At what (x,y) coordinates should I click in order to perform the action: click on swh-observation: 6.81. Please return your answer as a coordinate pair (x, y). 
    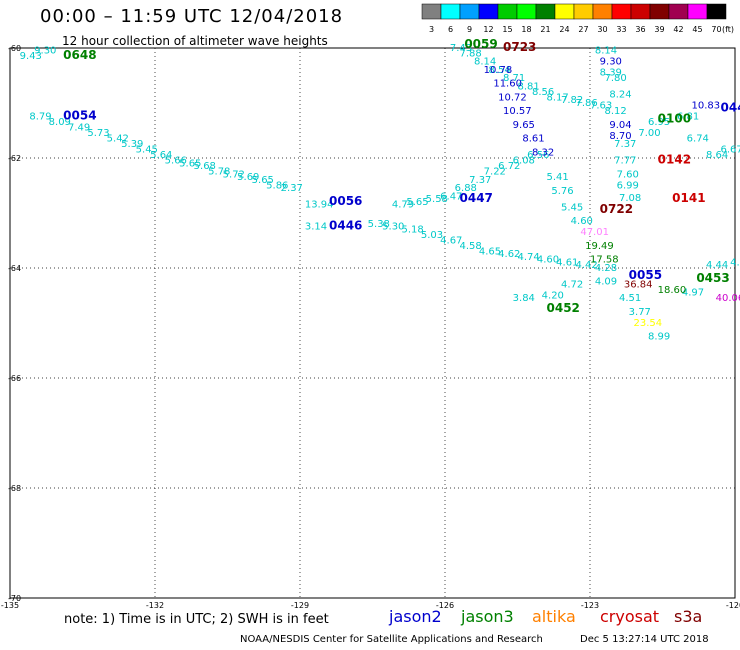
    Looking at the image, I should click on (688, 117).